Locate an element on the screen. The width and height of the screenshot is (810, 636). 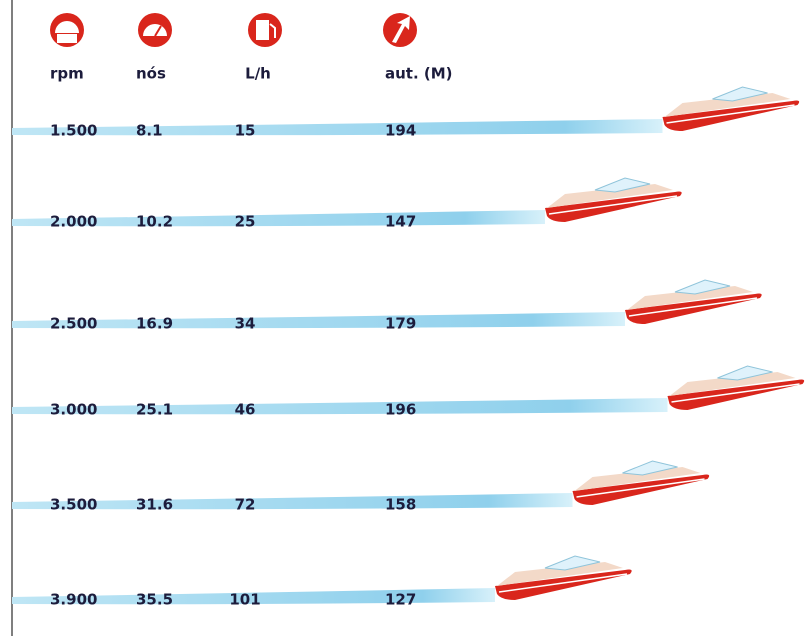
cell: 101 is located at coordinates (244, 600).